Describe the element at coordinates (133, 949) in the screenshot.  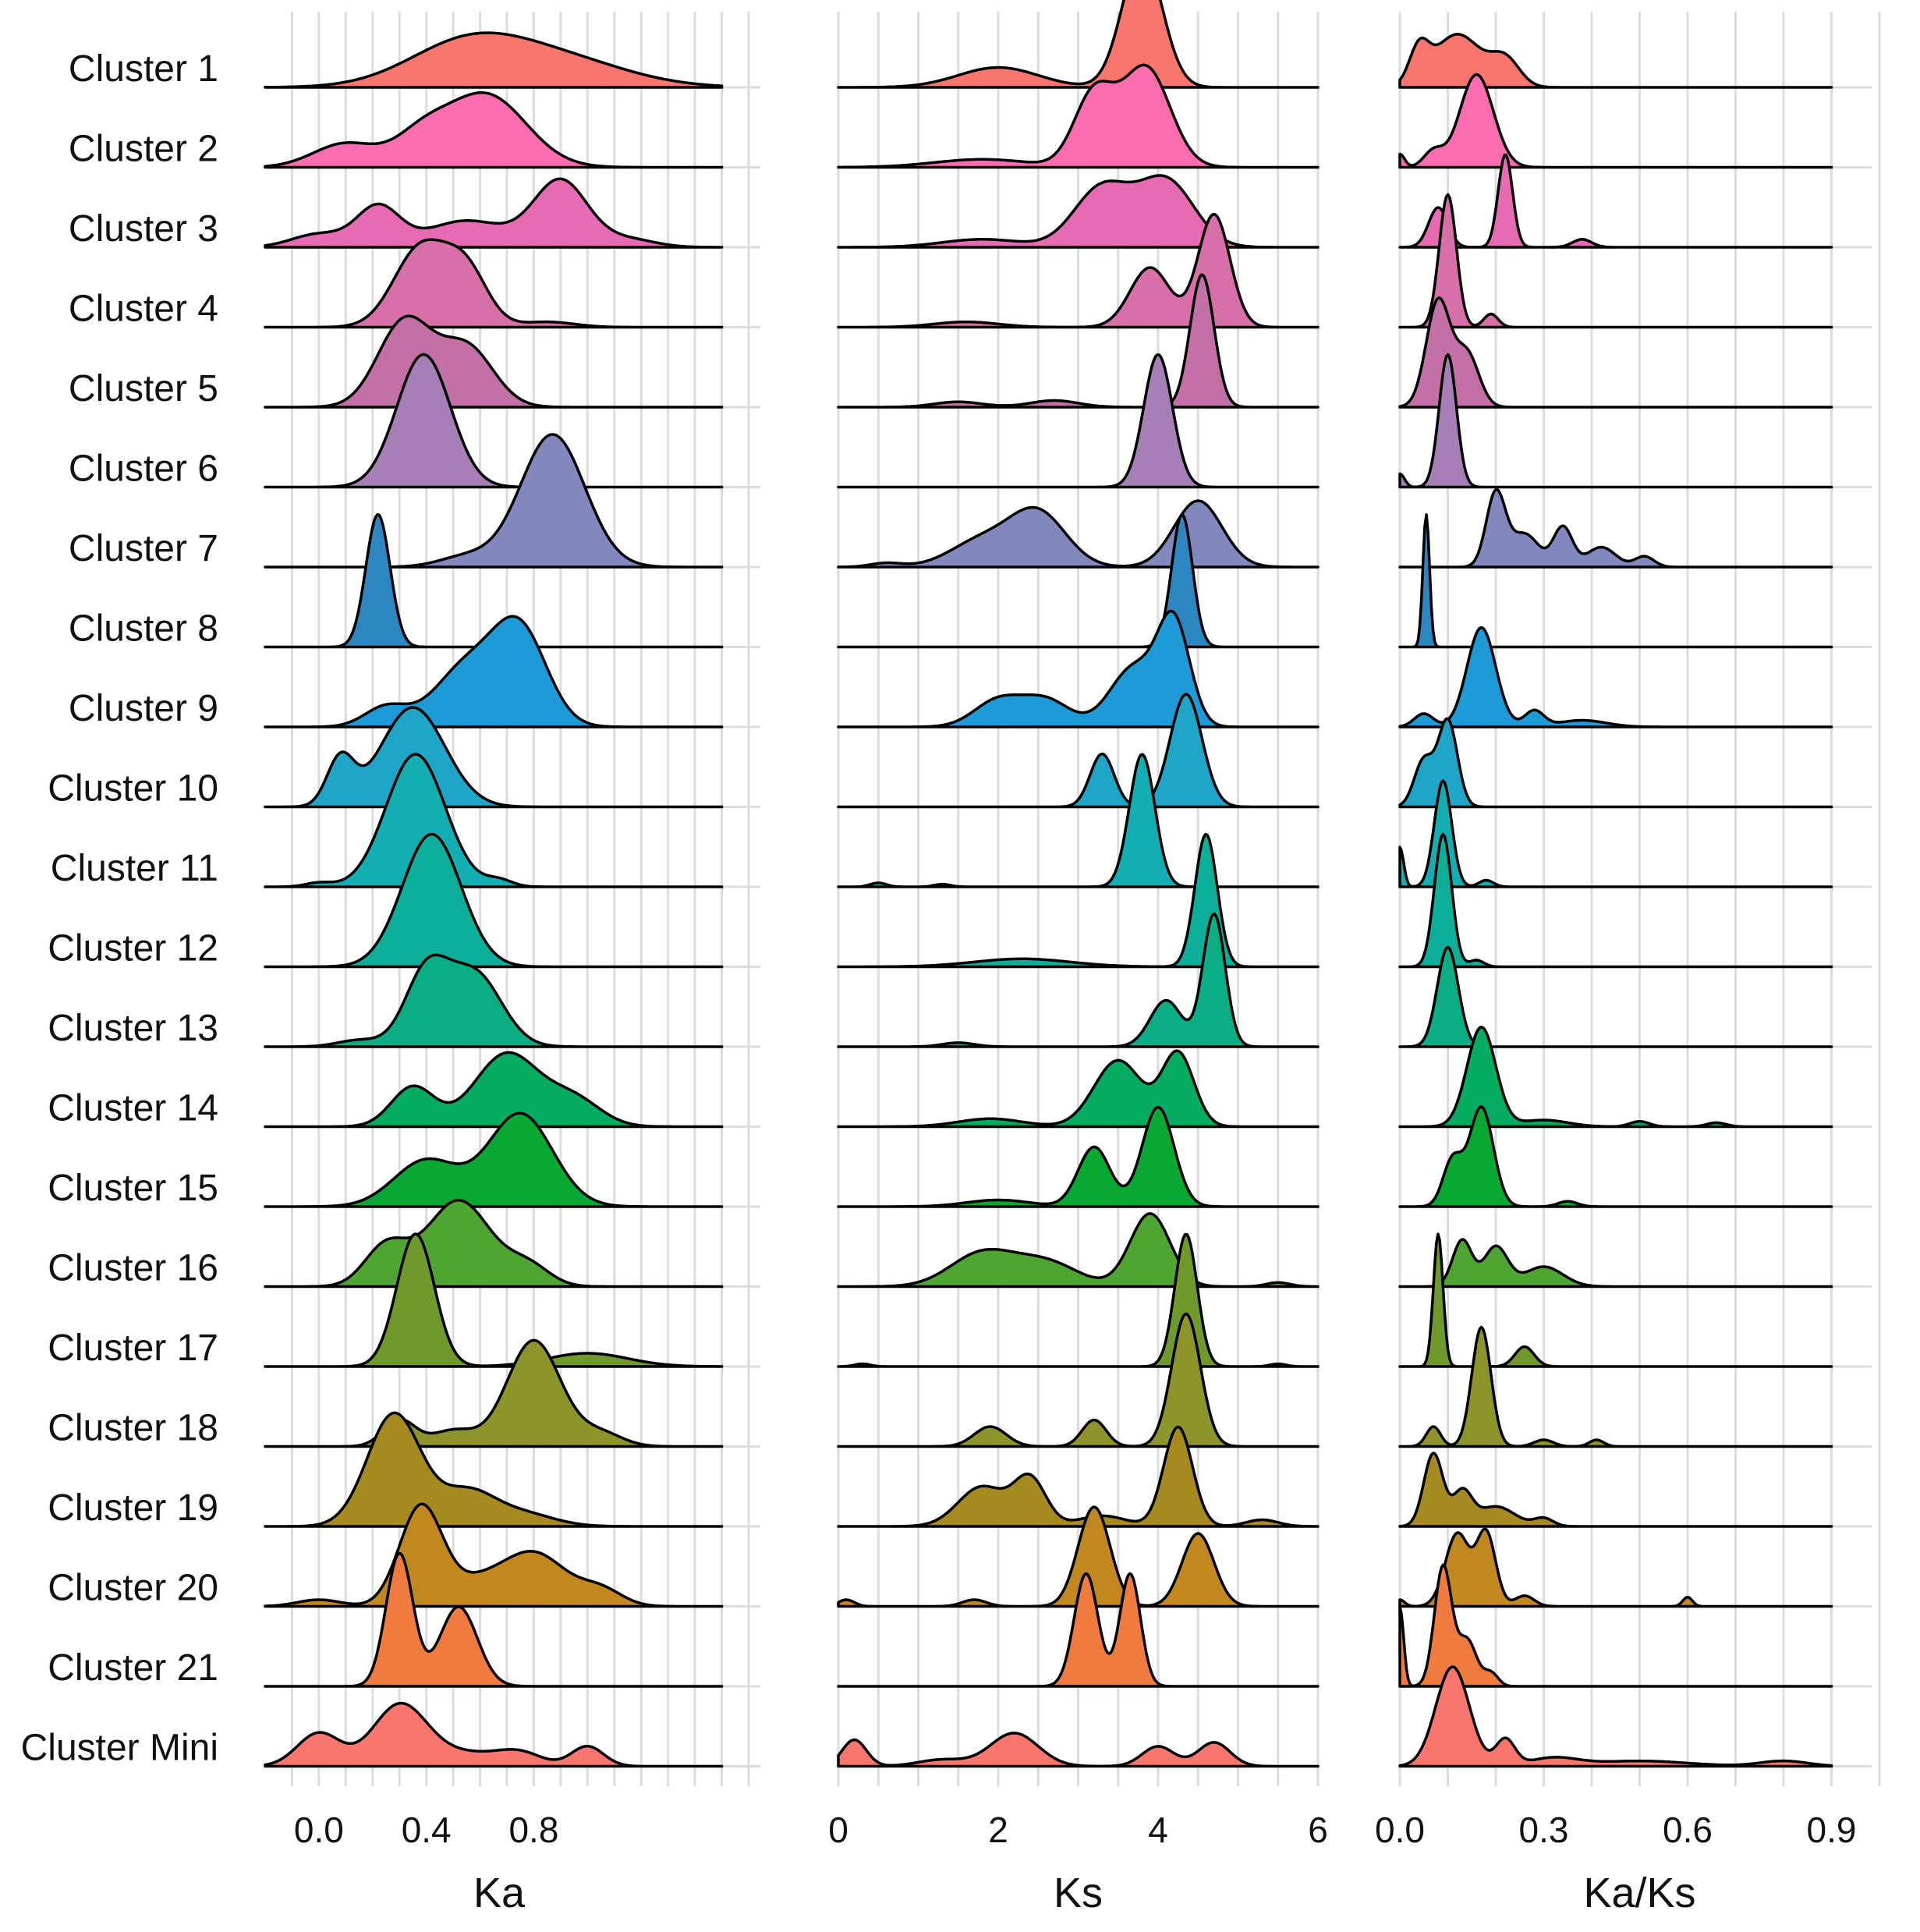
I see `cluster-label: Cluster 12` at that location.